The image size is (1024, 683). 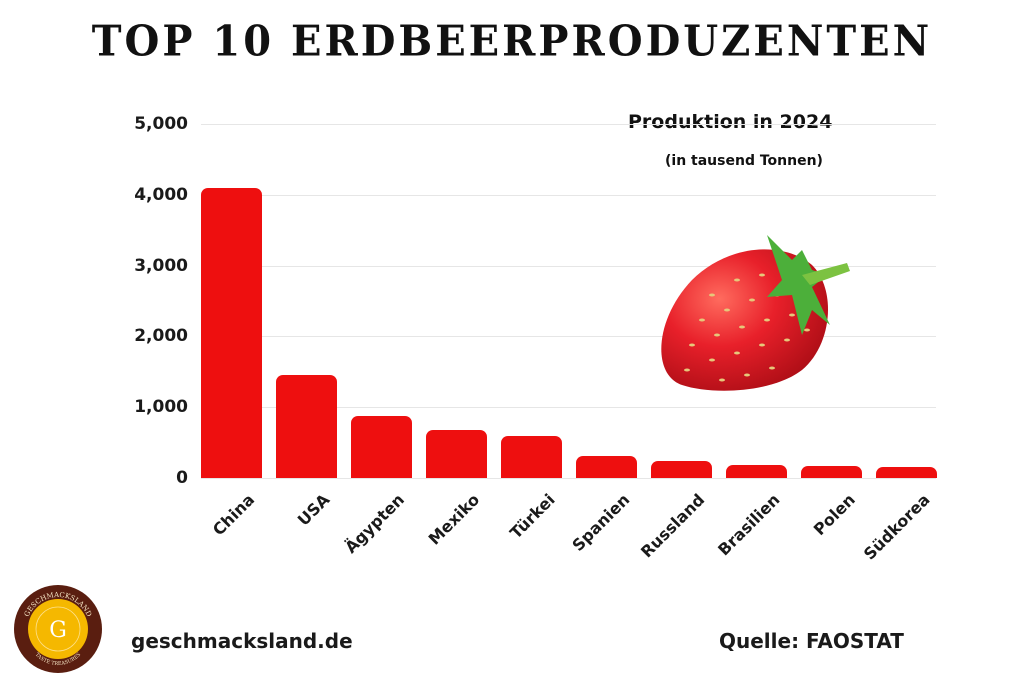 What do you see at coordinates (182, 478) in the screenshot?
I see `y-tick-label: 0` at bounding box center [182, 478].